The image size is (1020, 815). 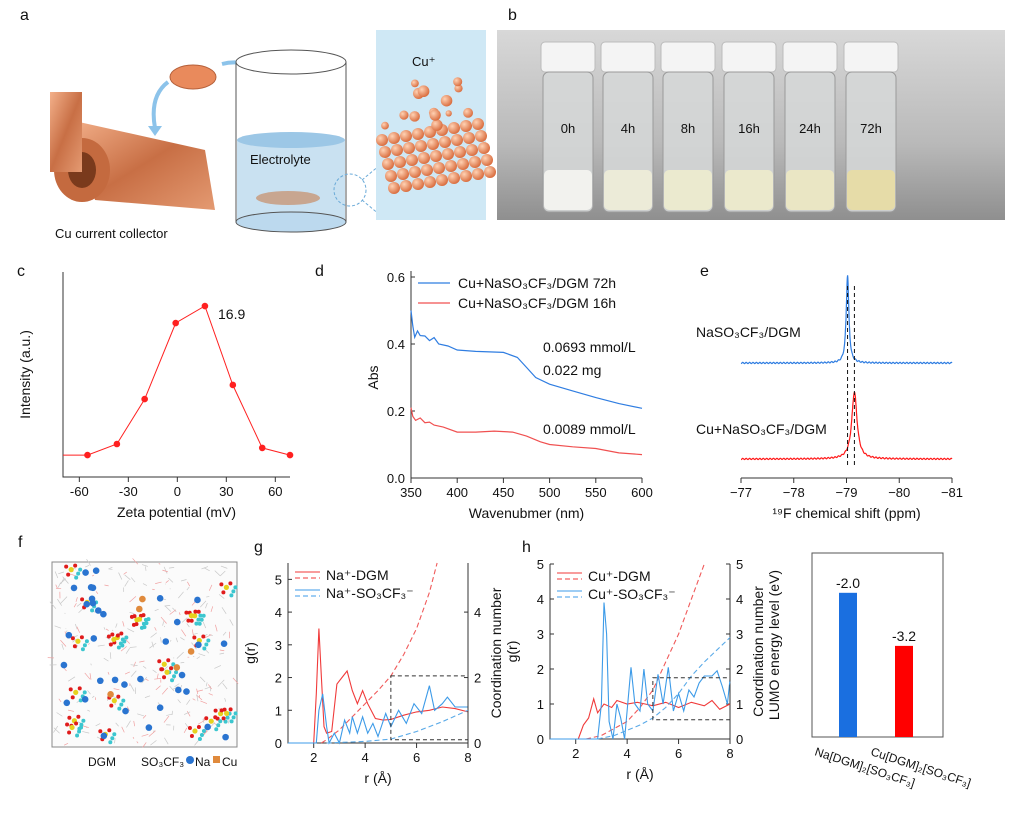 What do you see at coordinates (512, 652) in the screenshot?
I see `y-axis-label: g(r)` at bounding box center [512, 652].